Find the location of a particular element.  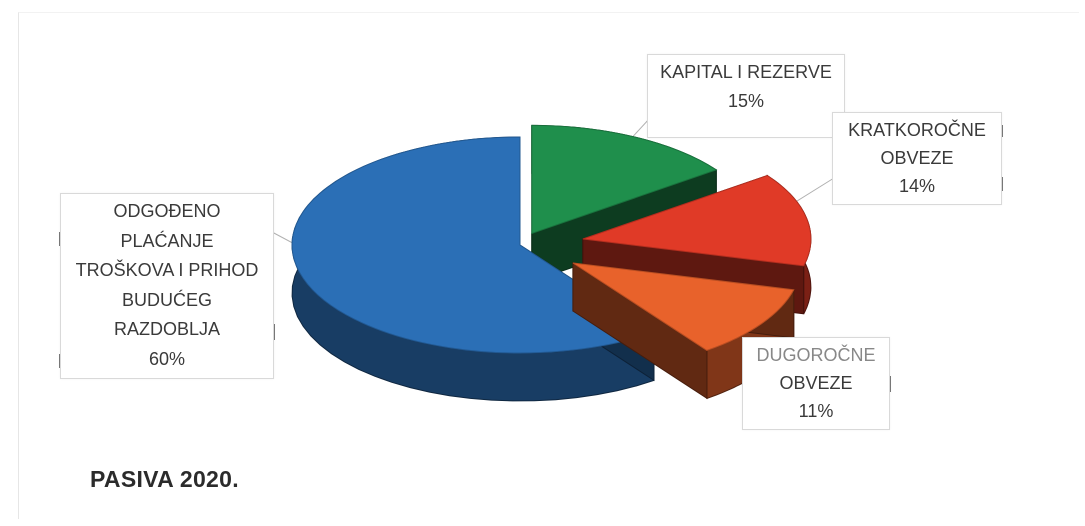

callout-kratkorocne-value: 14% is located at coordinates (917, 186).